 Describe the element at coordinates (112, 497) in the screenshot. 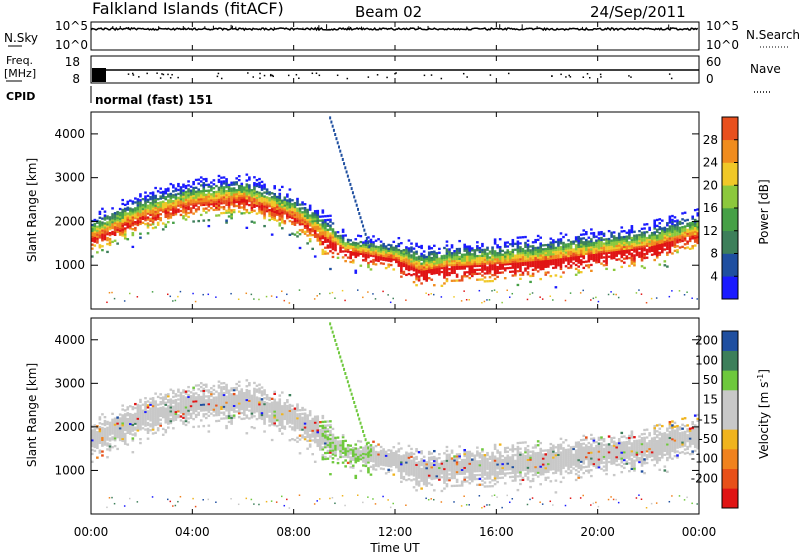

I see `velocity-speckle` at that location.